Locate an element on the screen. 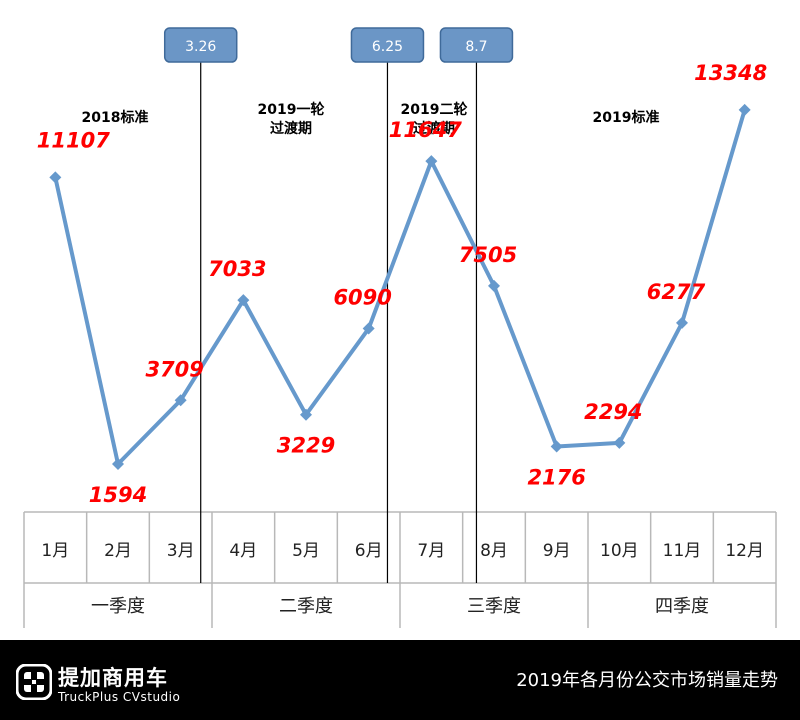 Image resolution: width=800 pixels, height=720 pixels. data-value-label: 6090 is located at coordinates (362, 298).